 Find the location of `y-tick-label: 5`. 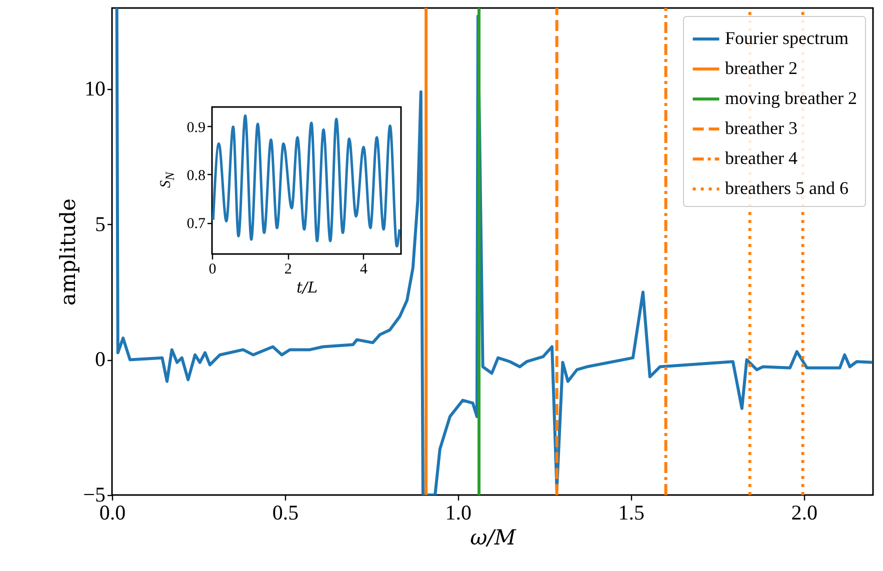

y-tick-label: 5 is located at coordinates (100, 224).